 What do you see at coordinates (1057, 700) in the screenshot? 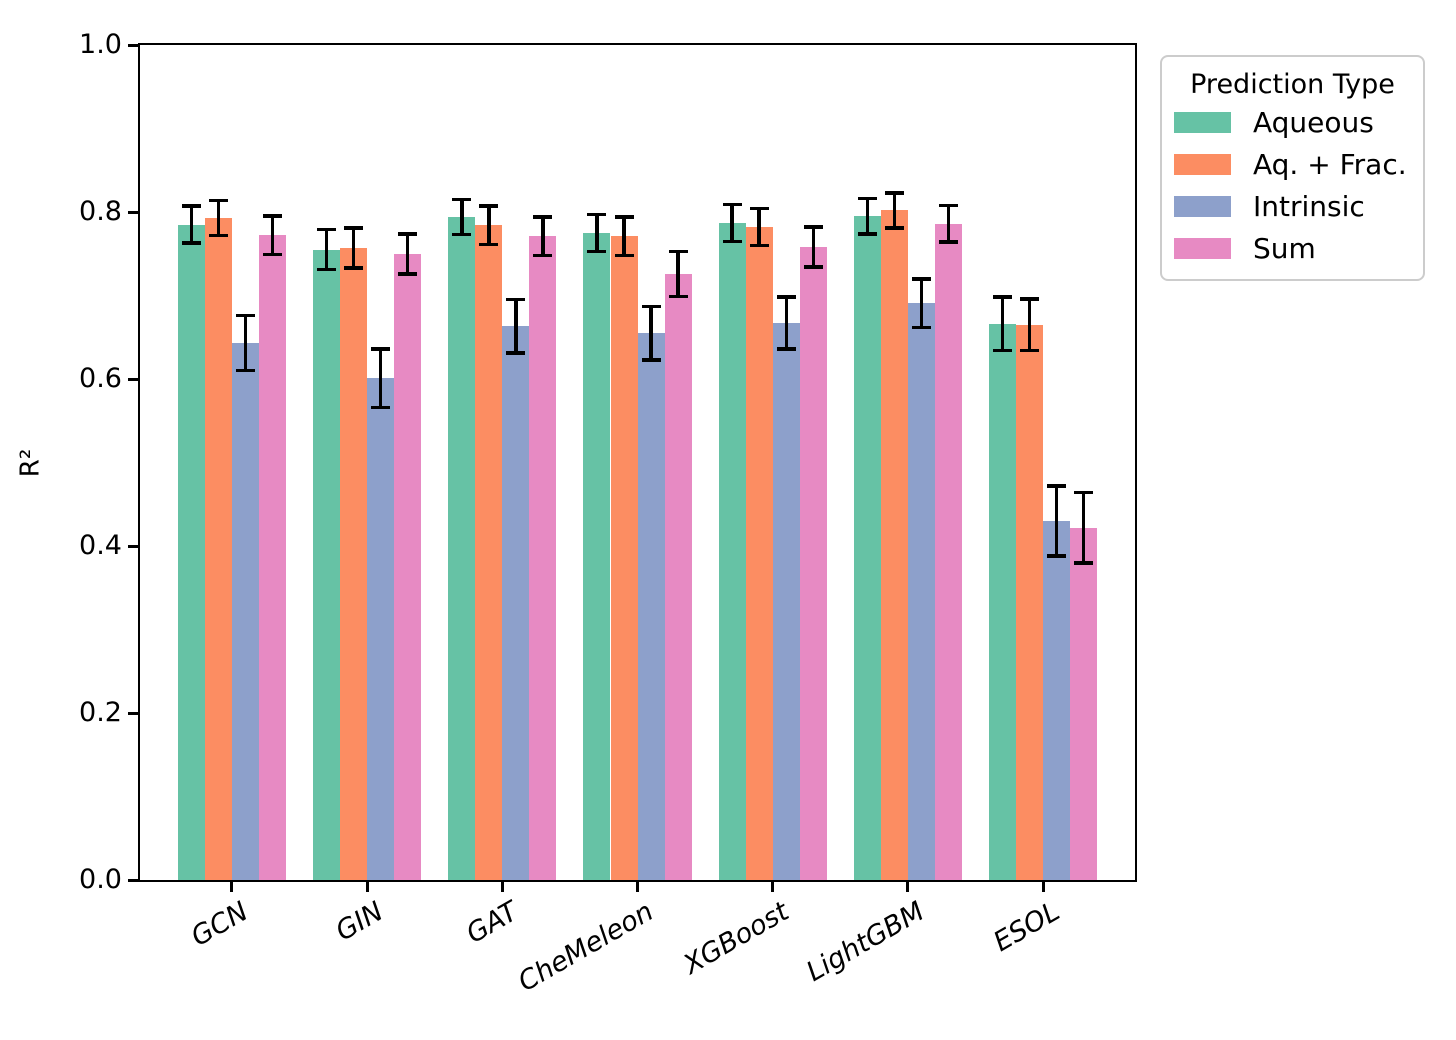
I see `bar-intrinsic-esol` at bounding box center [1057, 700].